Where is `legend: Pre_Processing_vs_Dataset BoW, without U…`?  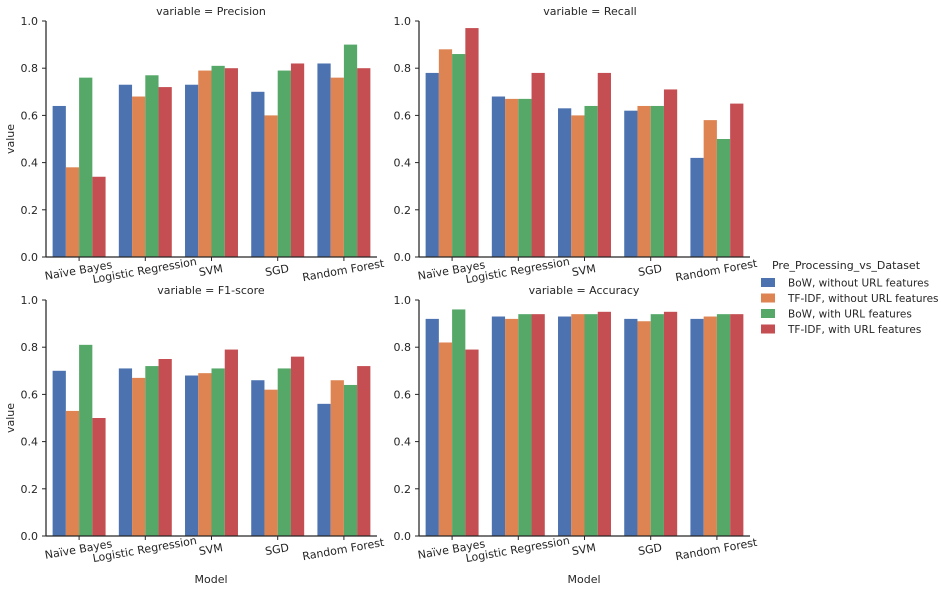 legend: Pre_Processing_vs_Dataset BoW, without U… is located at coordinates (850, 297).